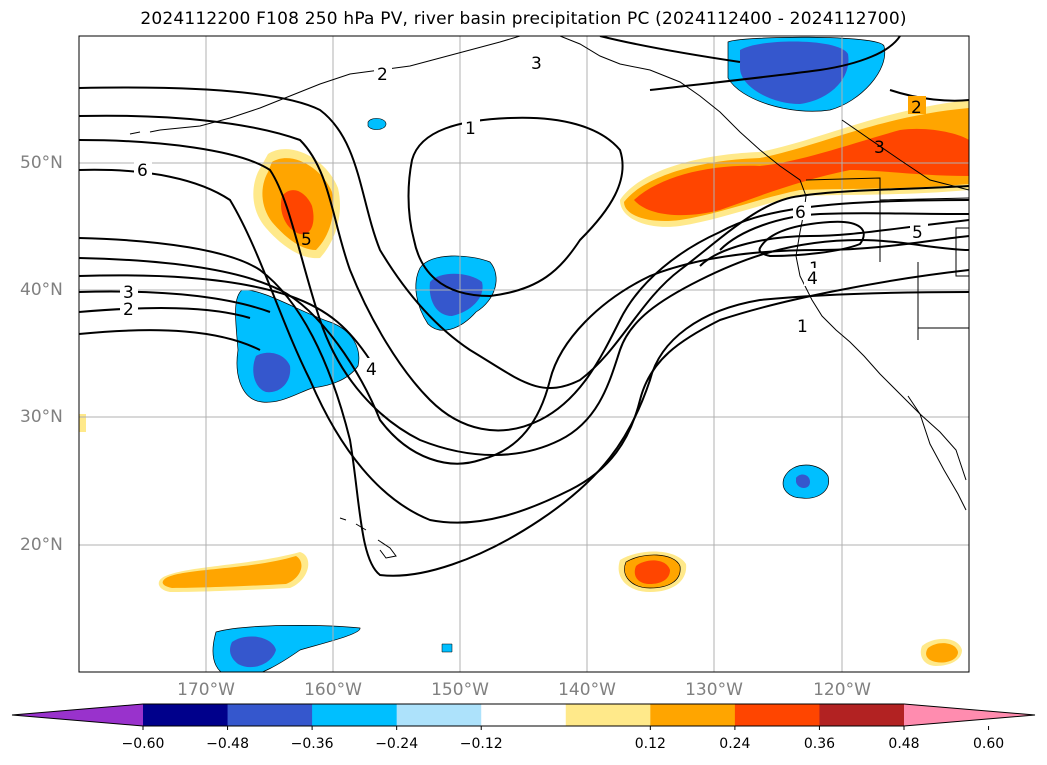  What do you see at coordinates (969, 715) in the screenshot?
I see `colorbar-extend-high` at bounding box center [969, 715].